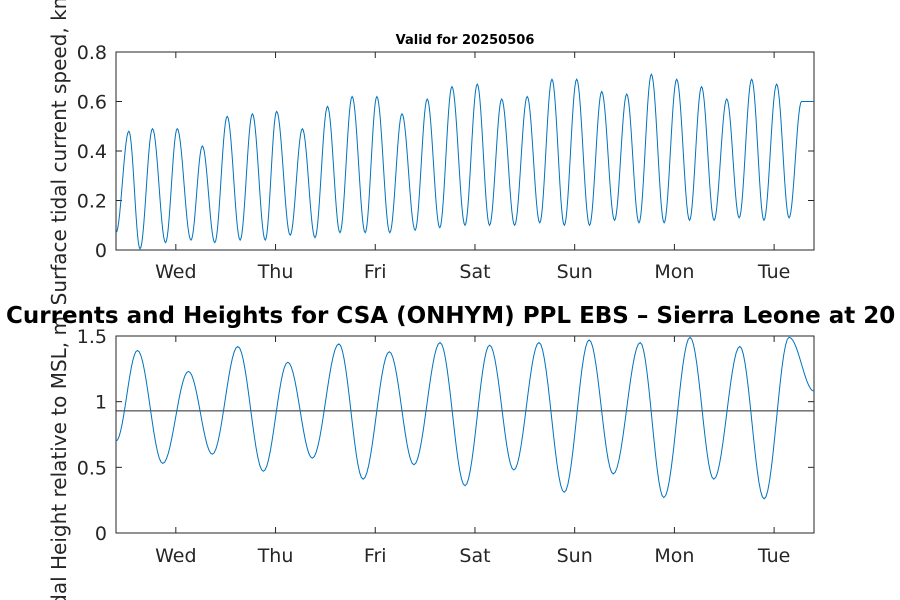 The image size is (900, 600). What do you see at coordinates (465, 40) in the screenshot?
I see `current-speed-title: Valid for 20250506` at bounding box center [465, 40].